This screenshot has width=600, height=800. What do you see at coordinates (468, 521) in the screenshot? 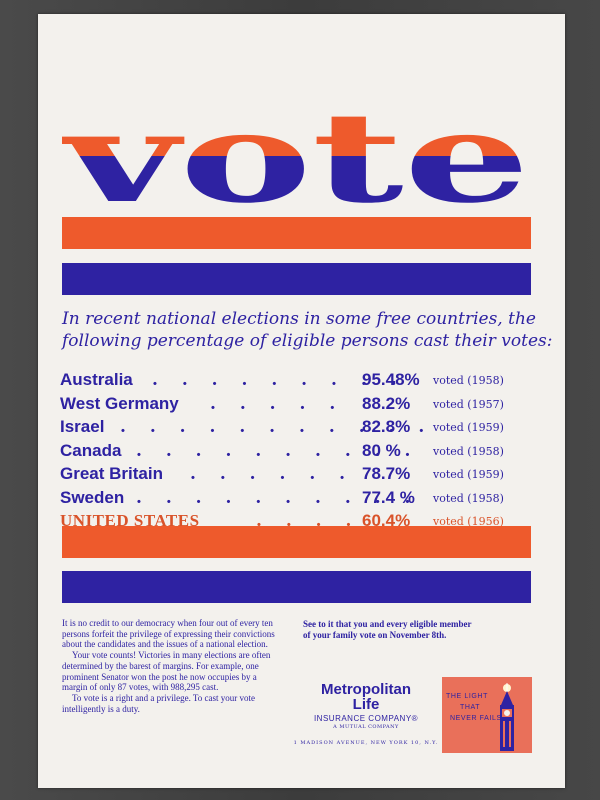
I see `voted-year: voted (1956)` at bounding box center [468, 521].